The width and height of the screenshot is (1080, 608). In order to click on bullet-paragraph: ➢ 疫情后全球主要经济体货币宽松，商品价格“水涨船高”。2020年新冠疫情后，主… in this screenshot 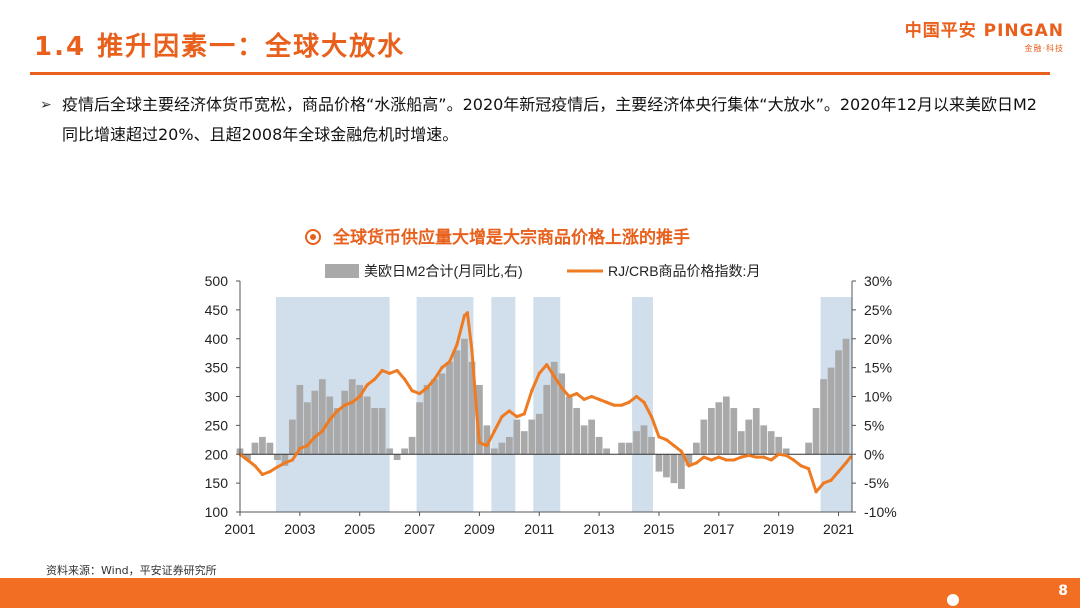, I will do `click(541, 120)`.